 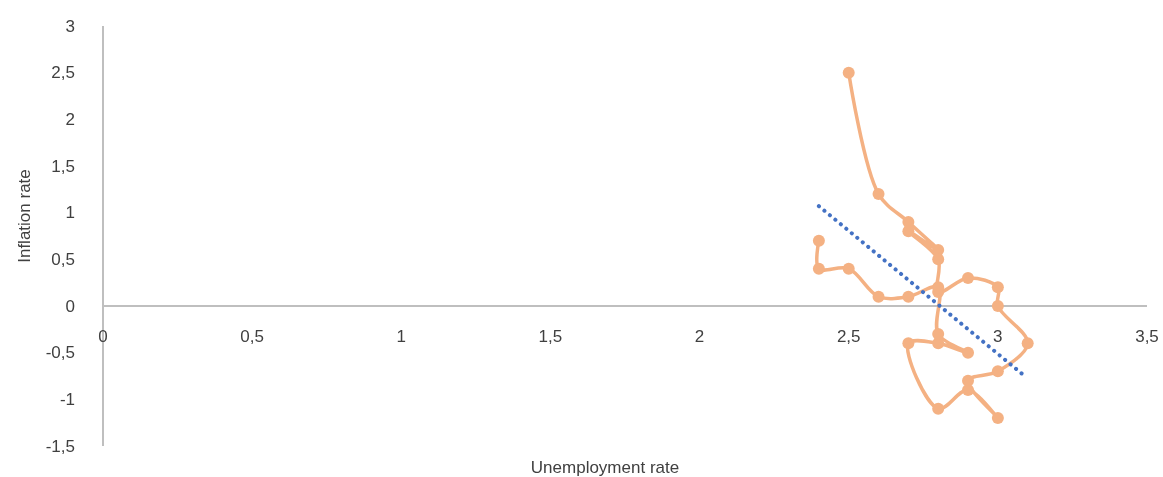 I want to click on y-tick-label: -1, so click(x=67, y=399).